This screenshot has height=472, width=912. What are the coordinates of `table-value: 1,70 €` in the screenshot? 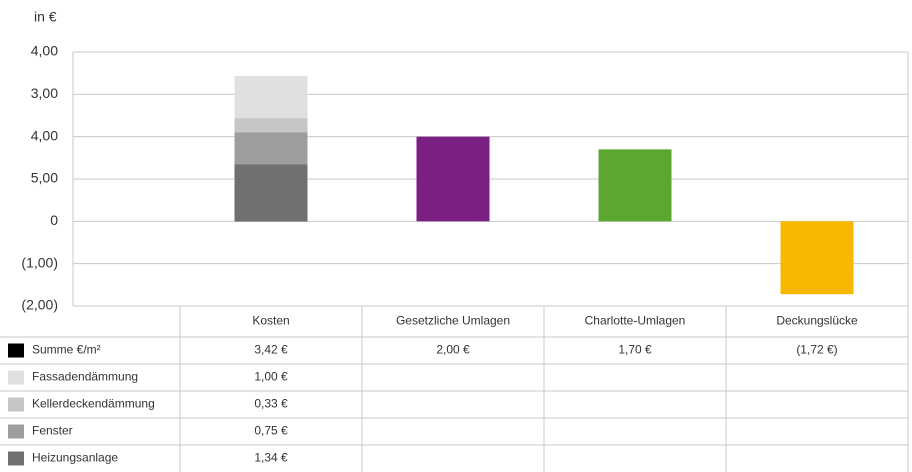 It's located at (635, 350).